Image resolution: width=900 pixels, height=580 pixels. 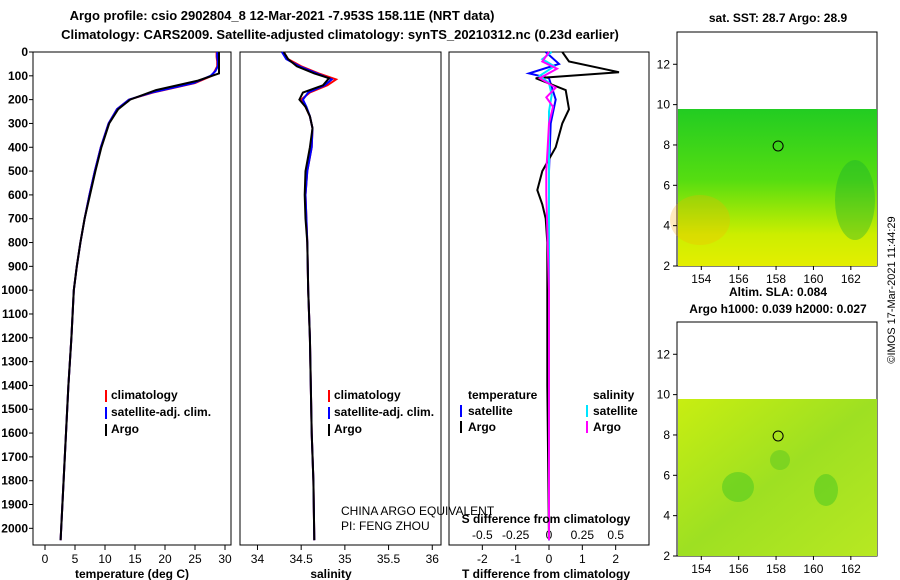 What do you see at coordinates (18, 266) in the screenshot?
I see `depth-tick-label: 900` at bounding box center [18, 266].